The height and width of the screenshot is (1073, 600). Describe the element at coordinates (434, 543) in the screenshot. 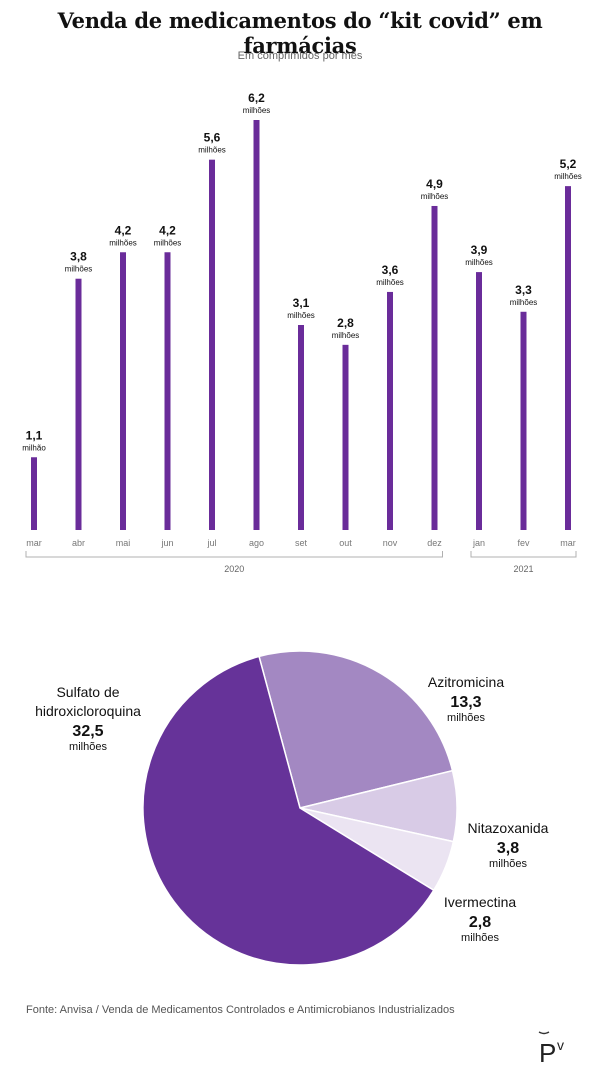

I see `x-tick-label: dez` at that location.